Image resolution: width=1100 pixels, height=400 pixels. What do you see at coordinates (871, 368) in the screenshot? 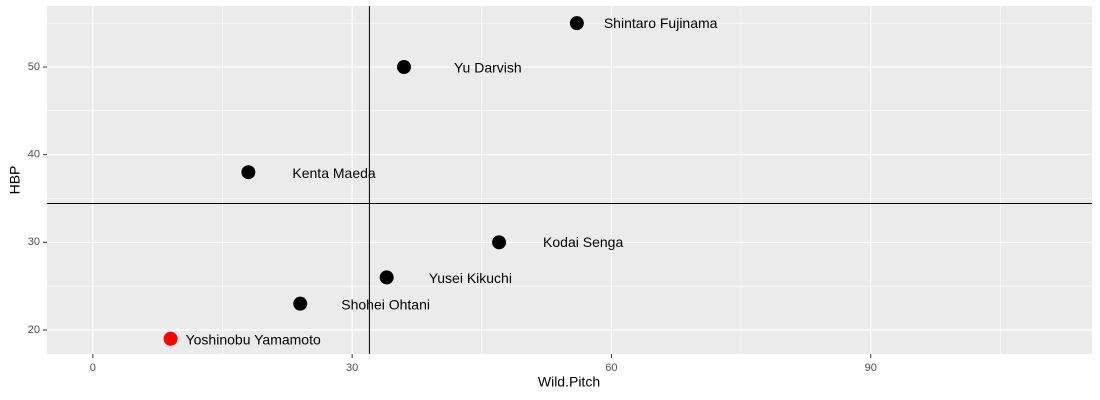
I see `x-tick-label: 90` at bounding box center [871, 368].